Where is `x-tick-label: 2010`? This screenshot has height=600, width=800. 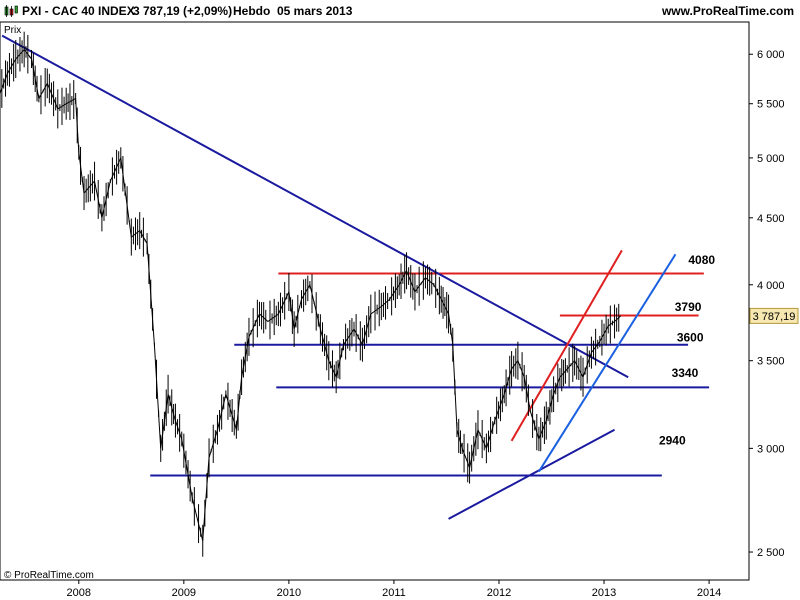 x-tick-label: 2010 is located at coordinates (289, 593).